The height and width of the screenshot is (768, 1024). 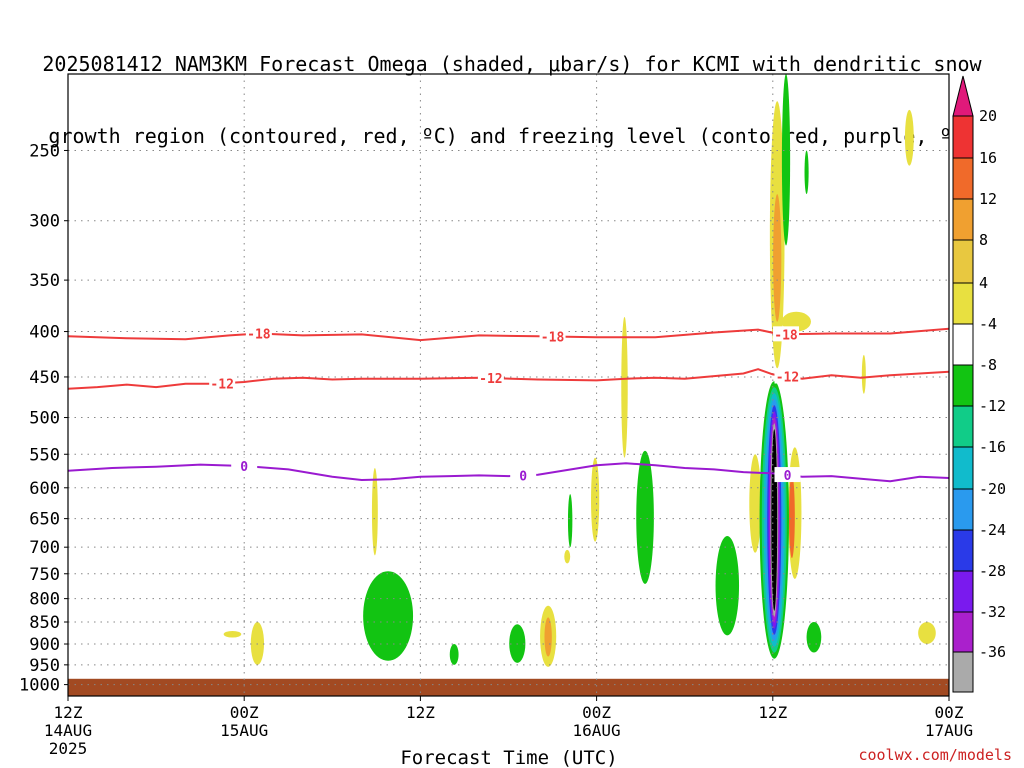 What do you see at coordinates (508, 334) in the screenshot?
I see `contour-line--18` at bounding box center [508, 334].